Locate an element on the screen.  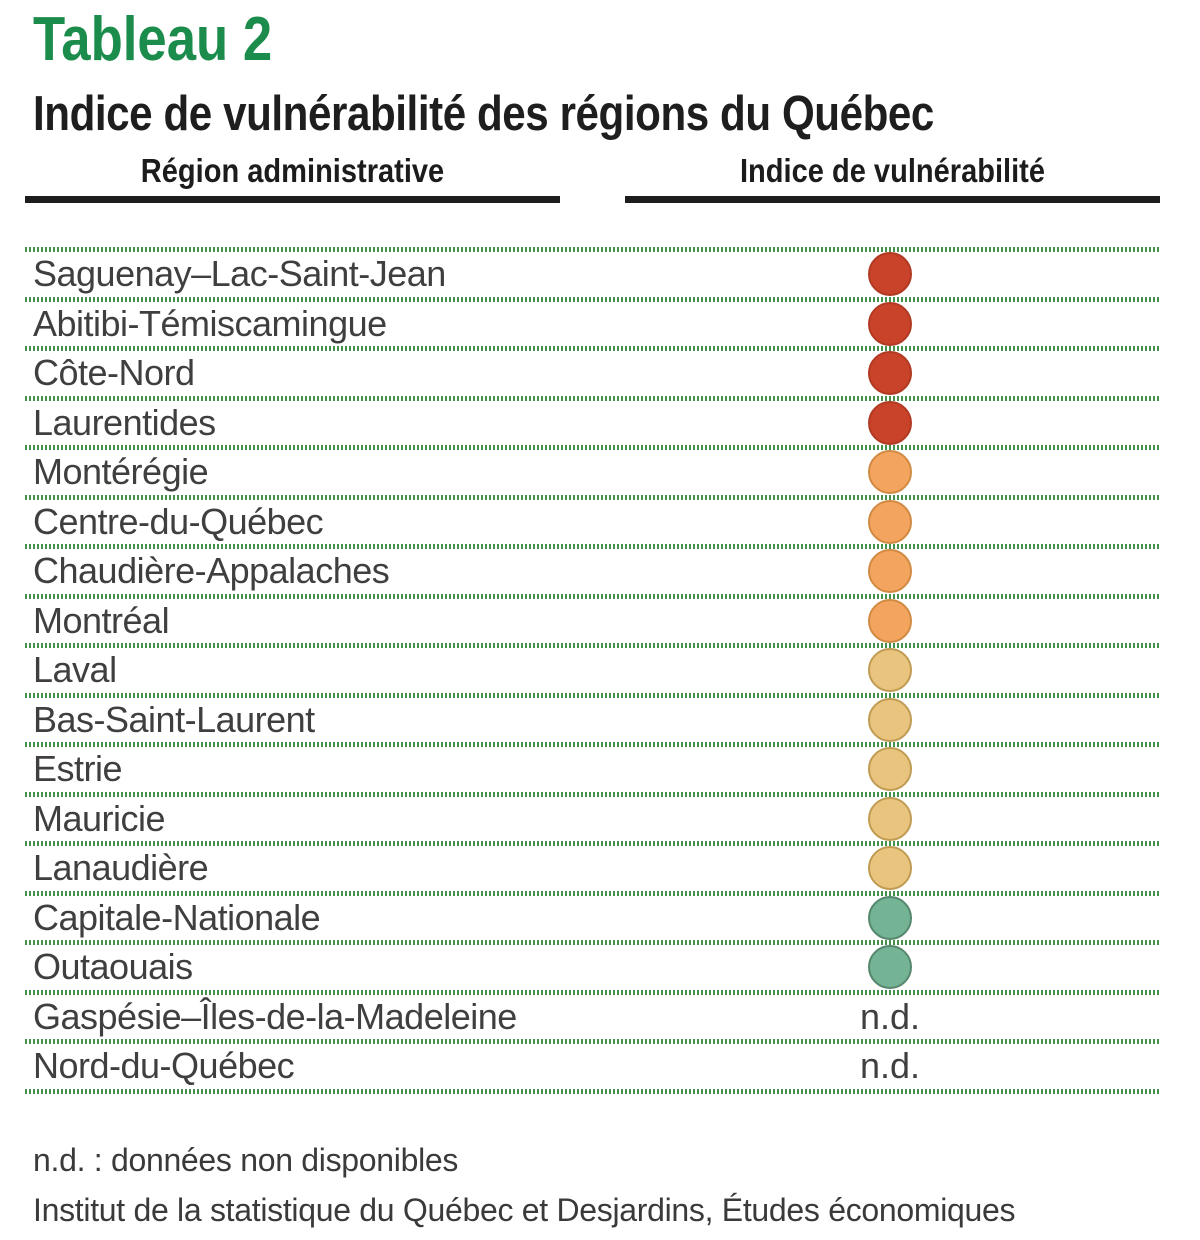
table-row: Gaspésie–Îles-de-la-Madeleine n.d. is located at coordinates (592, 1017).